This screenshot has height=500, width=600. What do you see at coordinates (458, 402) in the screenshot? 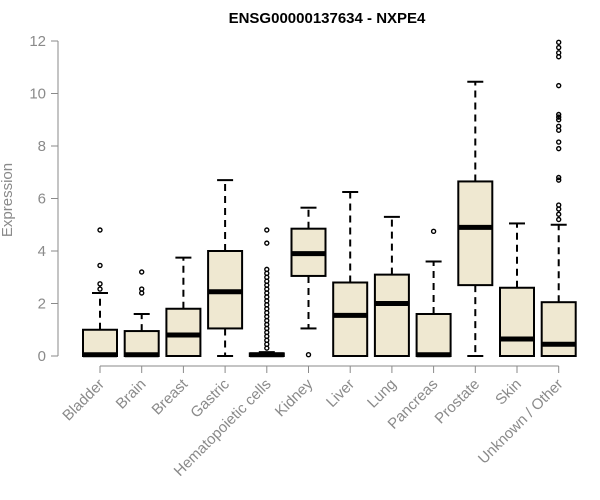
I see `x-tick-label: Prostate` at bounding box center [458, 402].